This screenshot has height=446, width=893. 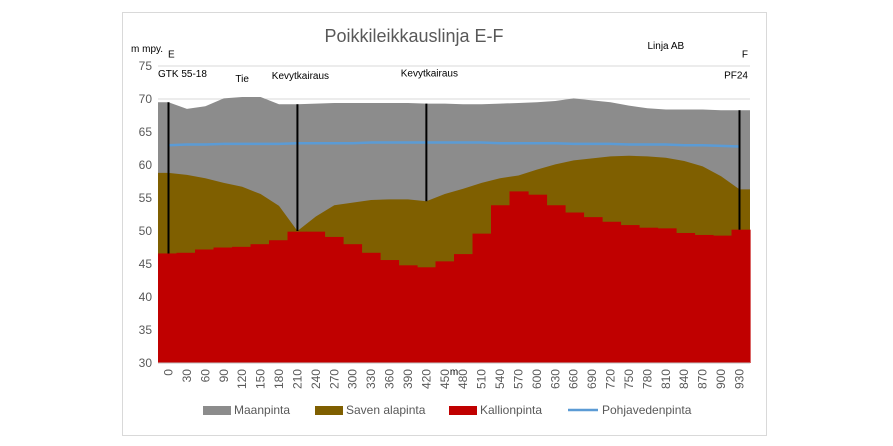 I want to click on x-tick-label: 570, so click(x=518, y=379).